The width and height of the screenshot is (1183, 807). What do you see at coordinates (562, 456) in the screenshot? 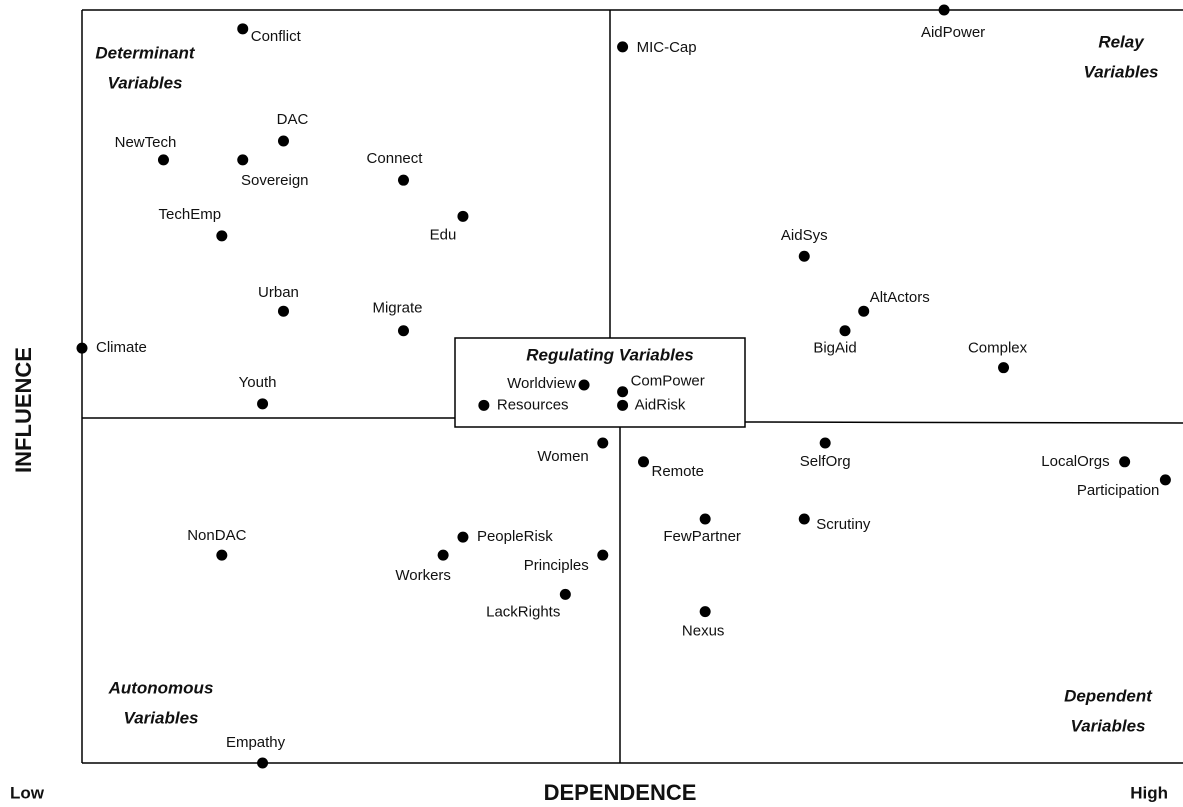
I see `point-label: Women` at bounding box center [562, 456].